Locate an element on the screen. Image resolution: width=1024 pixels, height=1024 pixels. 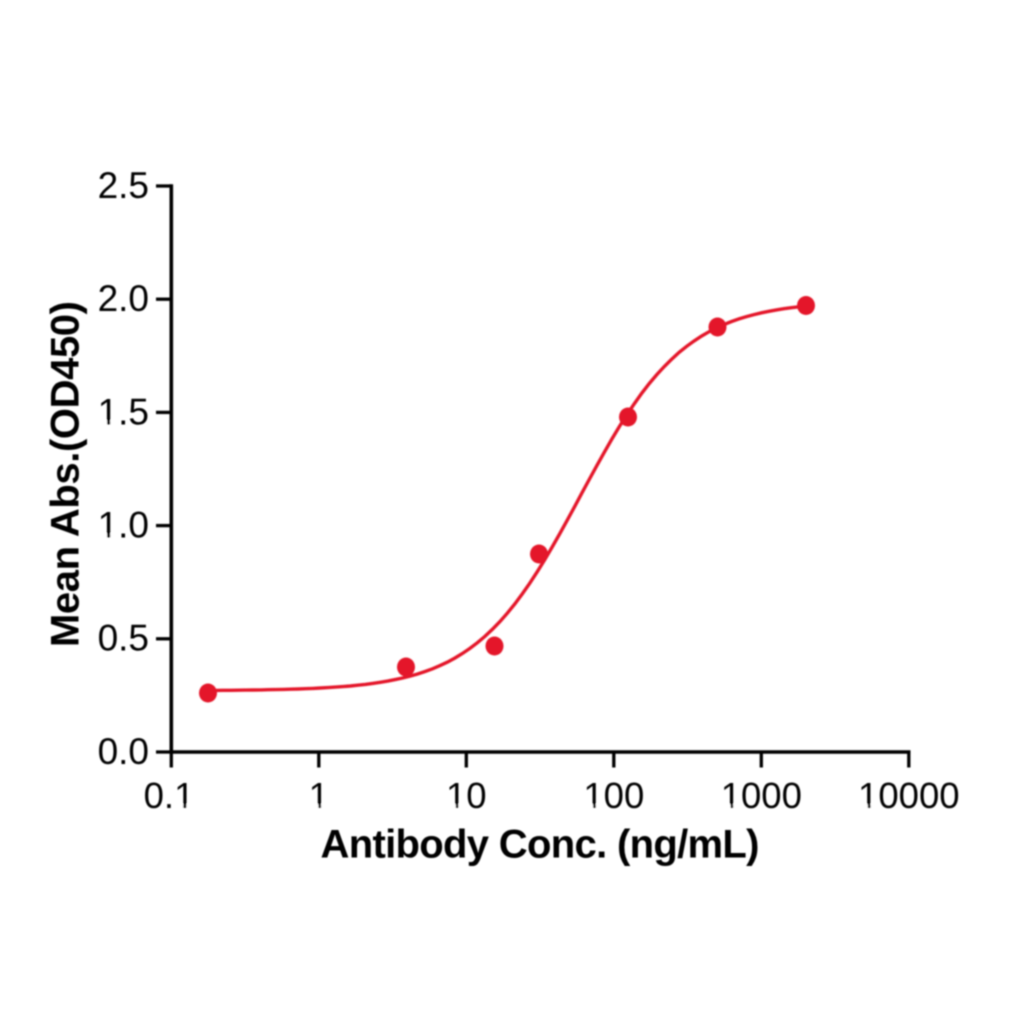
svg-text: Antibody Conc. (ng/mL) is located at coordinates (540, 845).